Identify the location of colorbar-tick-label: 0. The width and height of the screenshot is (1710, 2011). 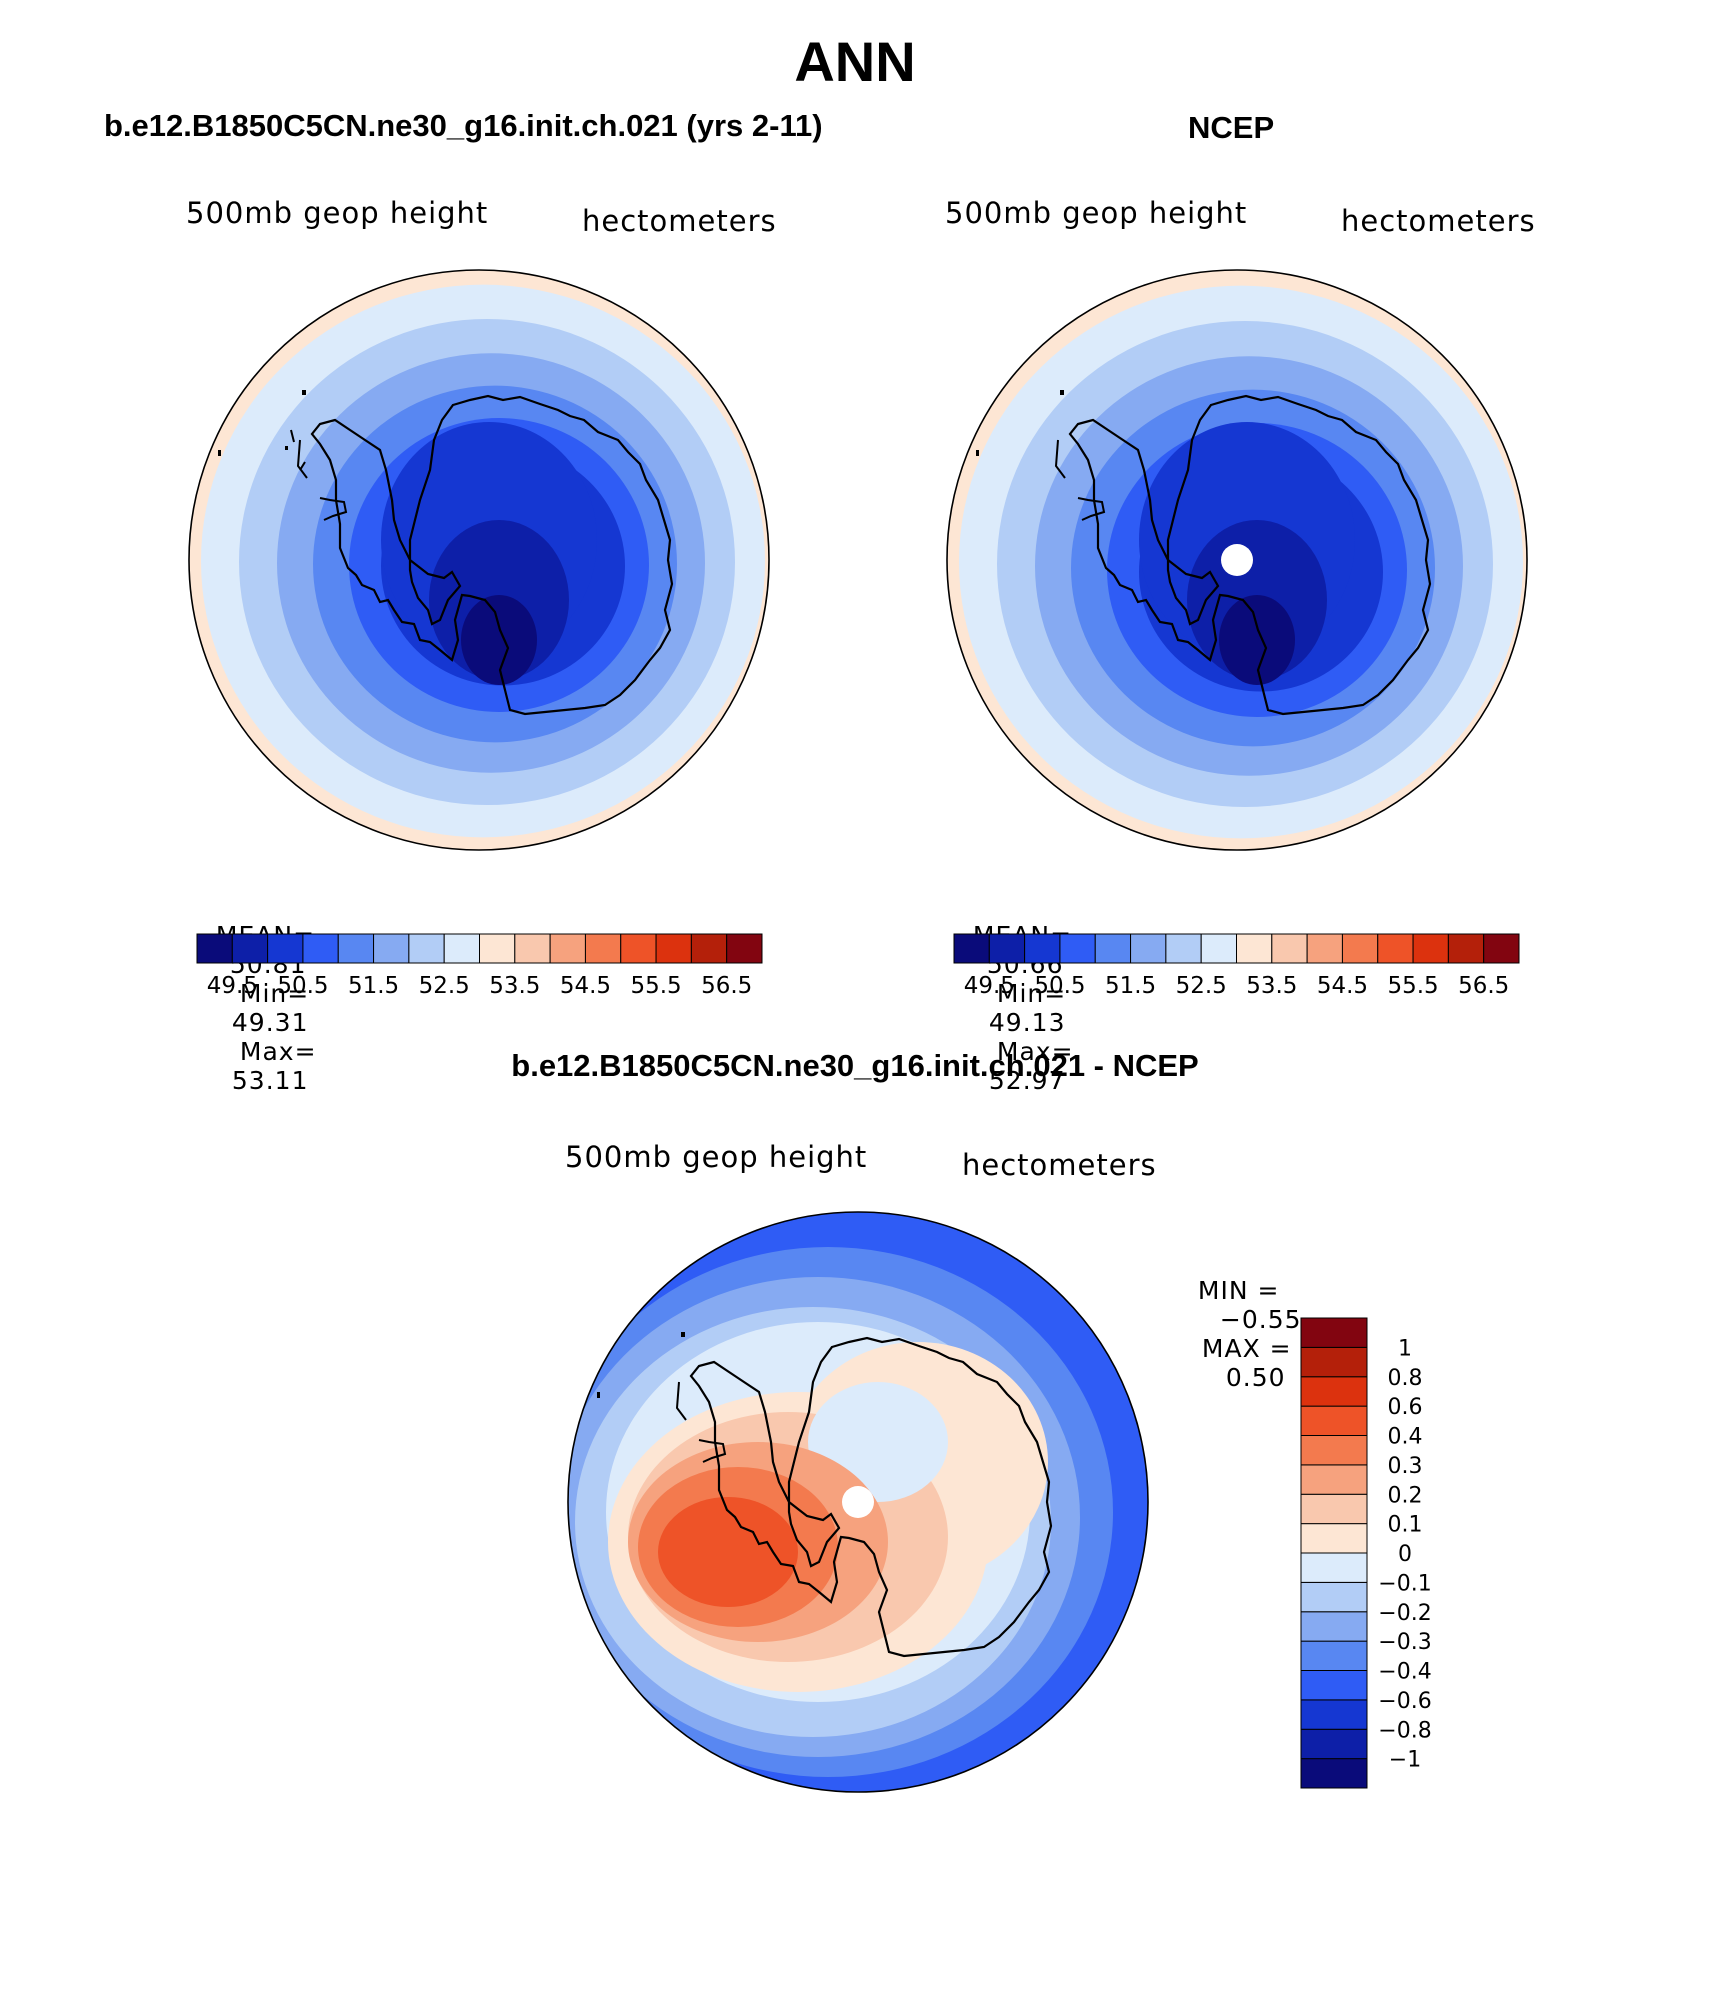
(1405, 1554).